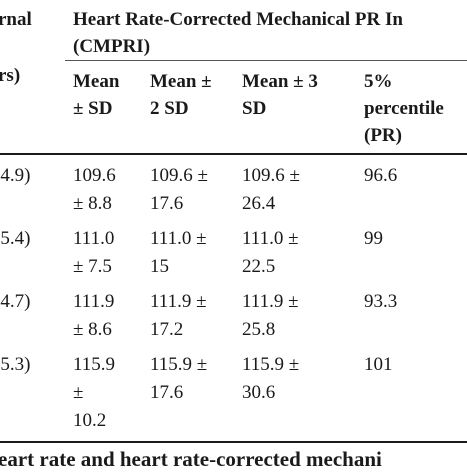 This screenshot has width=467, height=473. What do you see at coordinates (270, 316) in the screenshot?
I see `row-3-mean-3sd: 111.9 ± 25.8` at bounding box center [270, 316].